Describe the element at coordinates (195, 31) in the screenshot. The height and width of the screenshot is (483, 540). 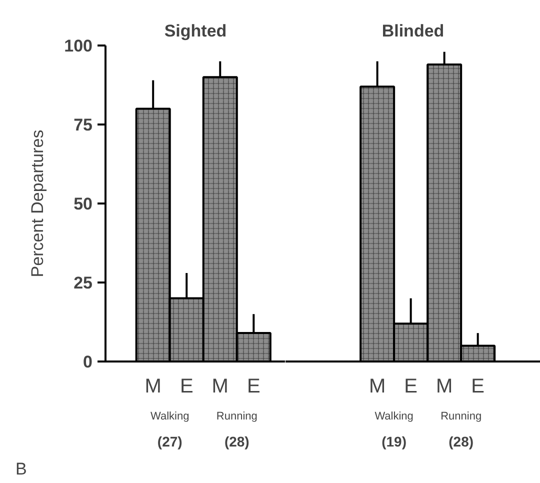
I see `chart-title: Sighted` at that location.